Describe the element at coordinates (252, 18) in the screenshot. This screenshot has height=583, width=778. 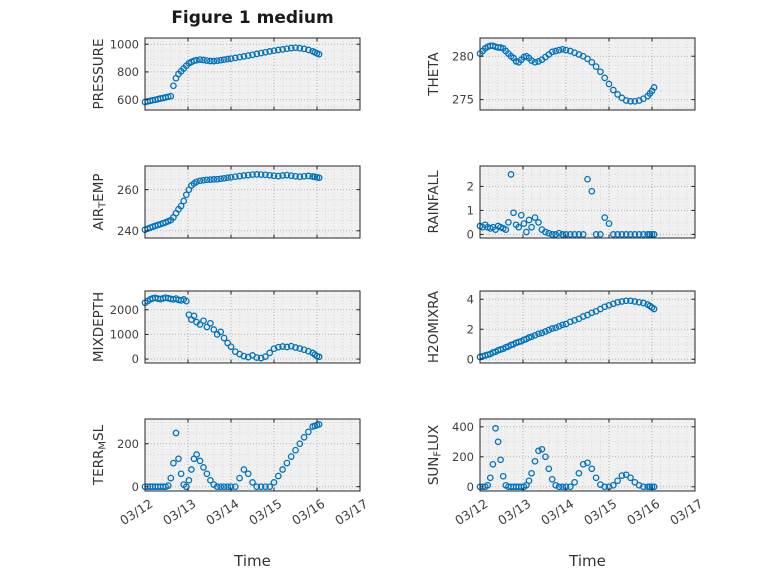
I see `figure-title: Figure 1 medium` at that location.